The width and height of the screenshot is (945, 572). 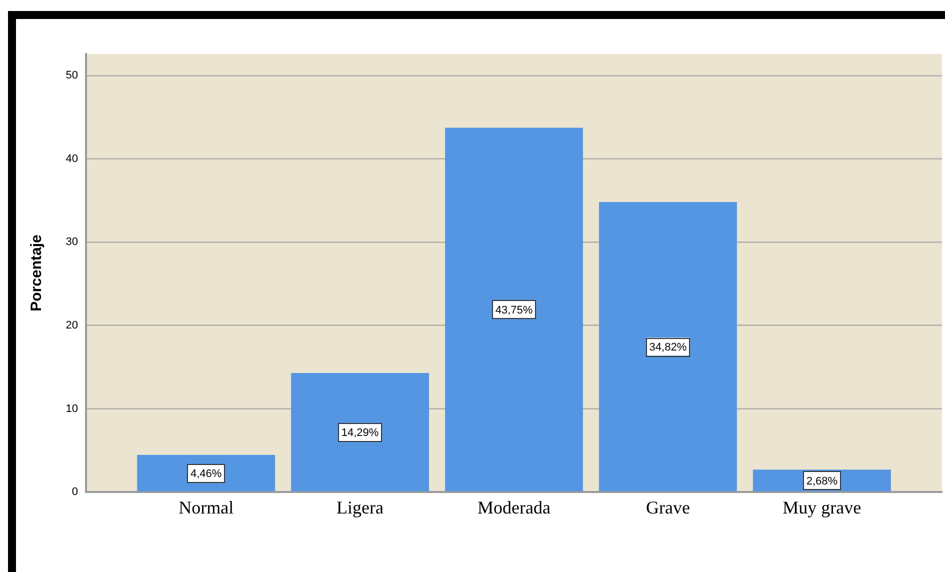 What do you see at coordinates (668, 508) in the screenshot?
I see `x-tick-label: Grave` at bounding box center [668, 508].